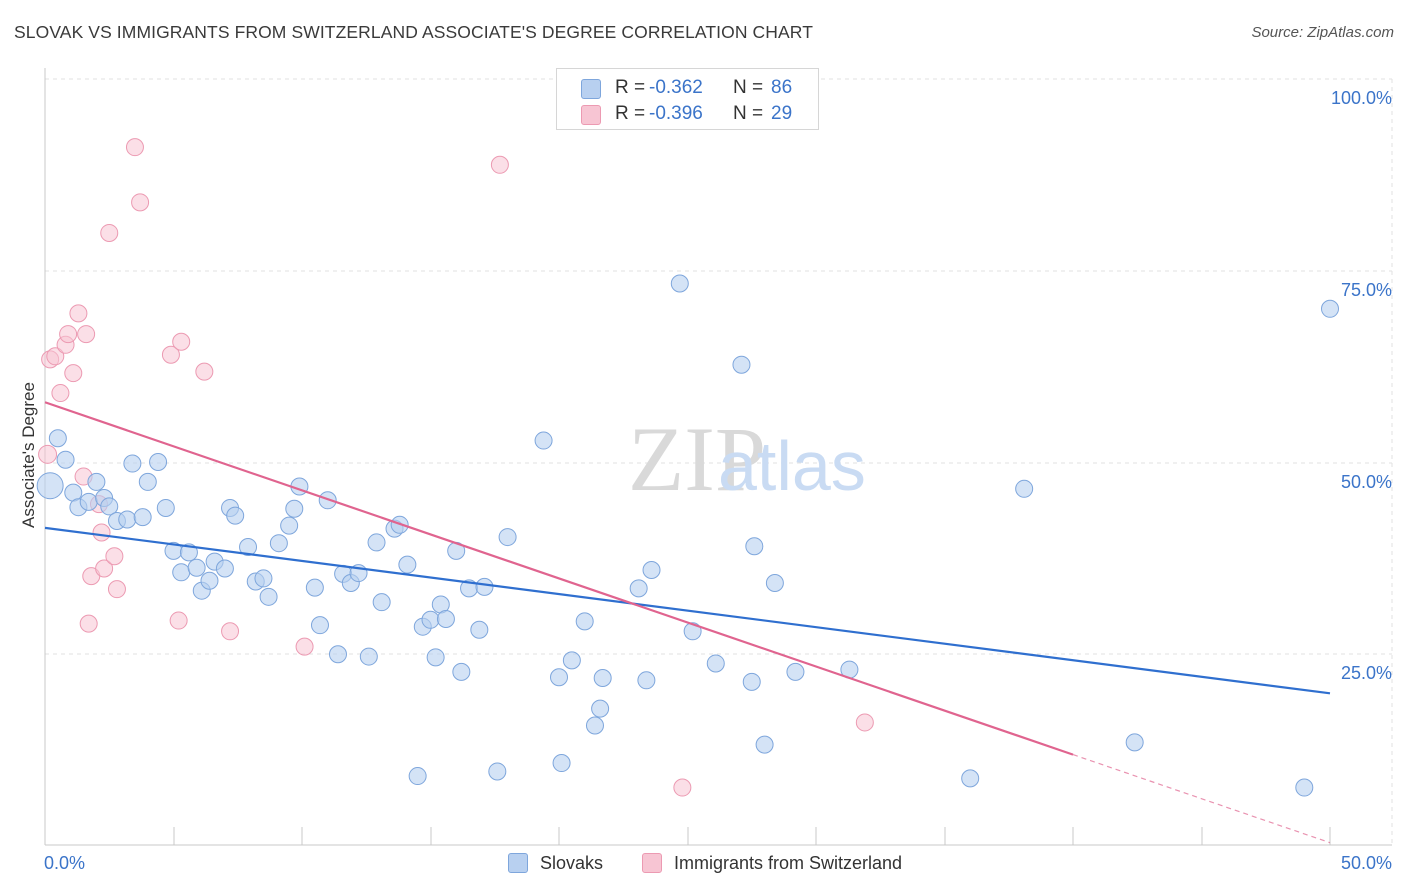 The height and width of the screenshot is (892, 1406). I want to click on r-value: -0.396, so click(676, 113).